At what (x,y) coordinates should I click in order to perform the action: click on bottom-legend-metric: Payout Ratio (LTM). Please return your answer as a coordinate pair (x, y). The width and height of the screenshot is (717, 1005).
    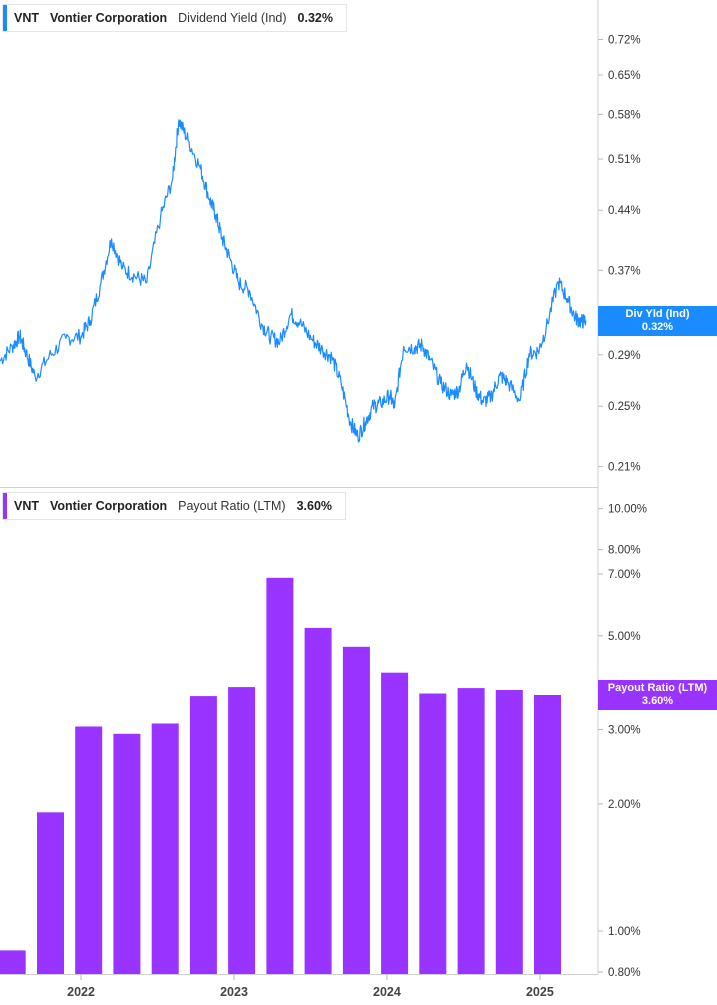
    Looking at the image, I should click on (232, 506).